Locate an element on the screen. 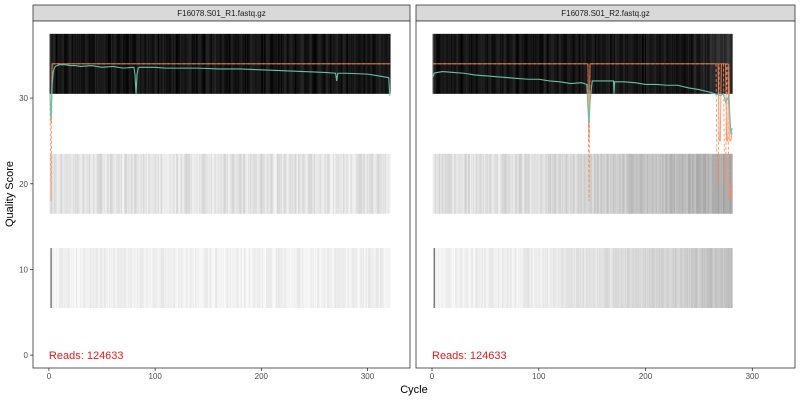 The width and height of the screenshot is (800, 400). x-tick-label: 0 is located at coordinates (49, 376).